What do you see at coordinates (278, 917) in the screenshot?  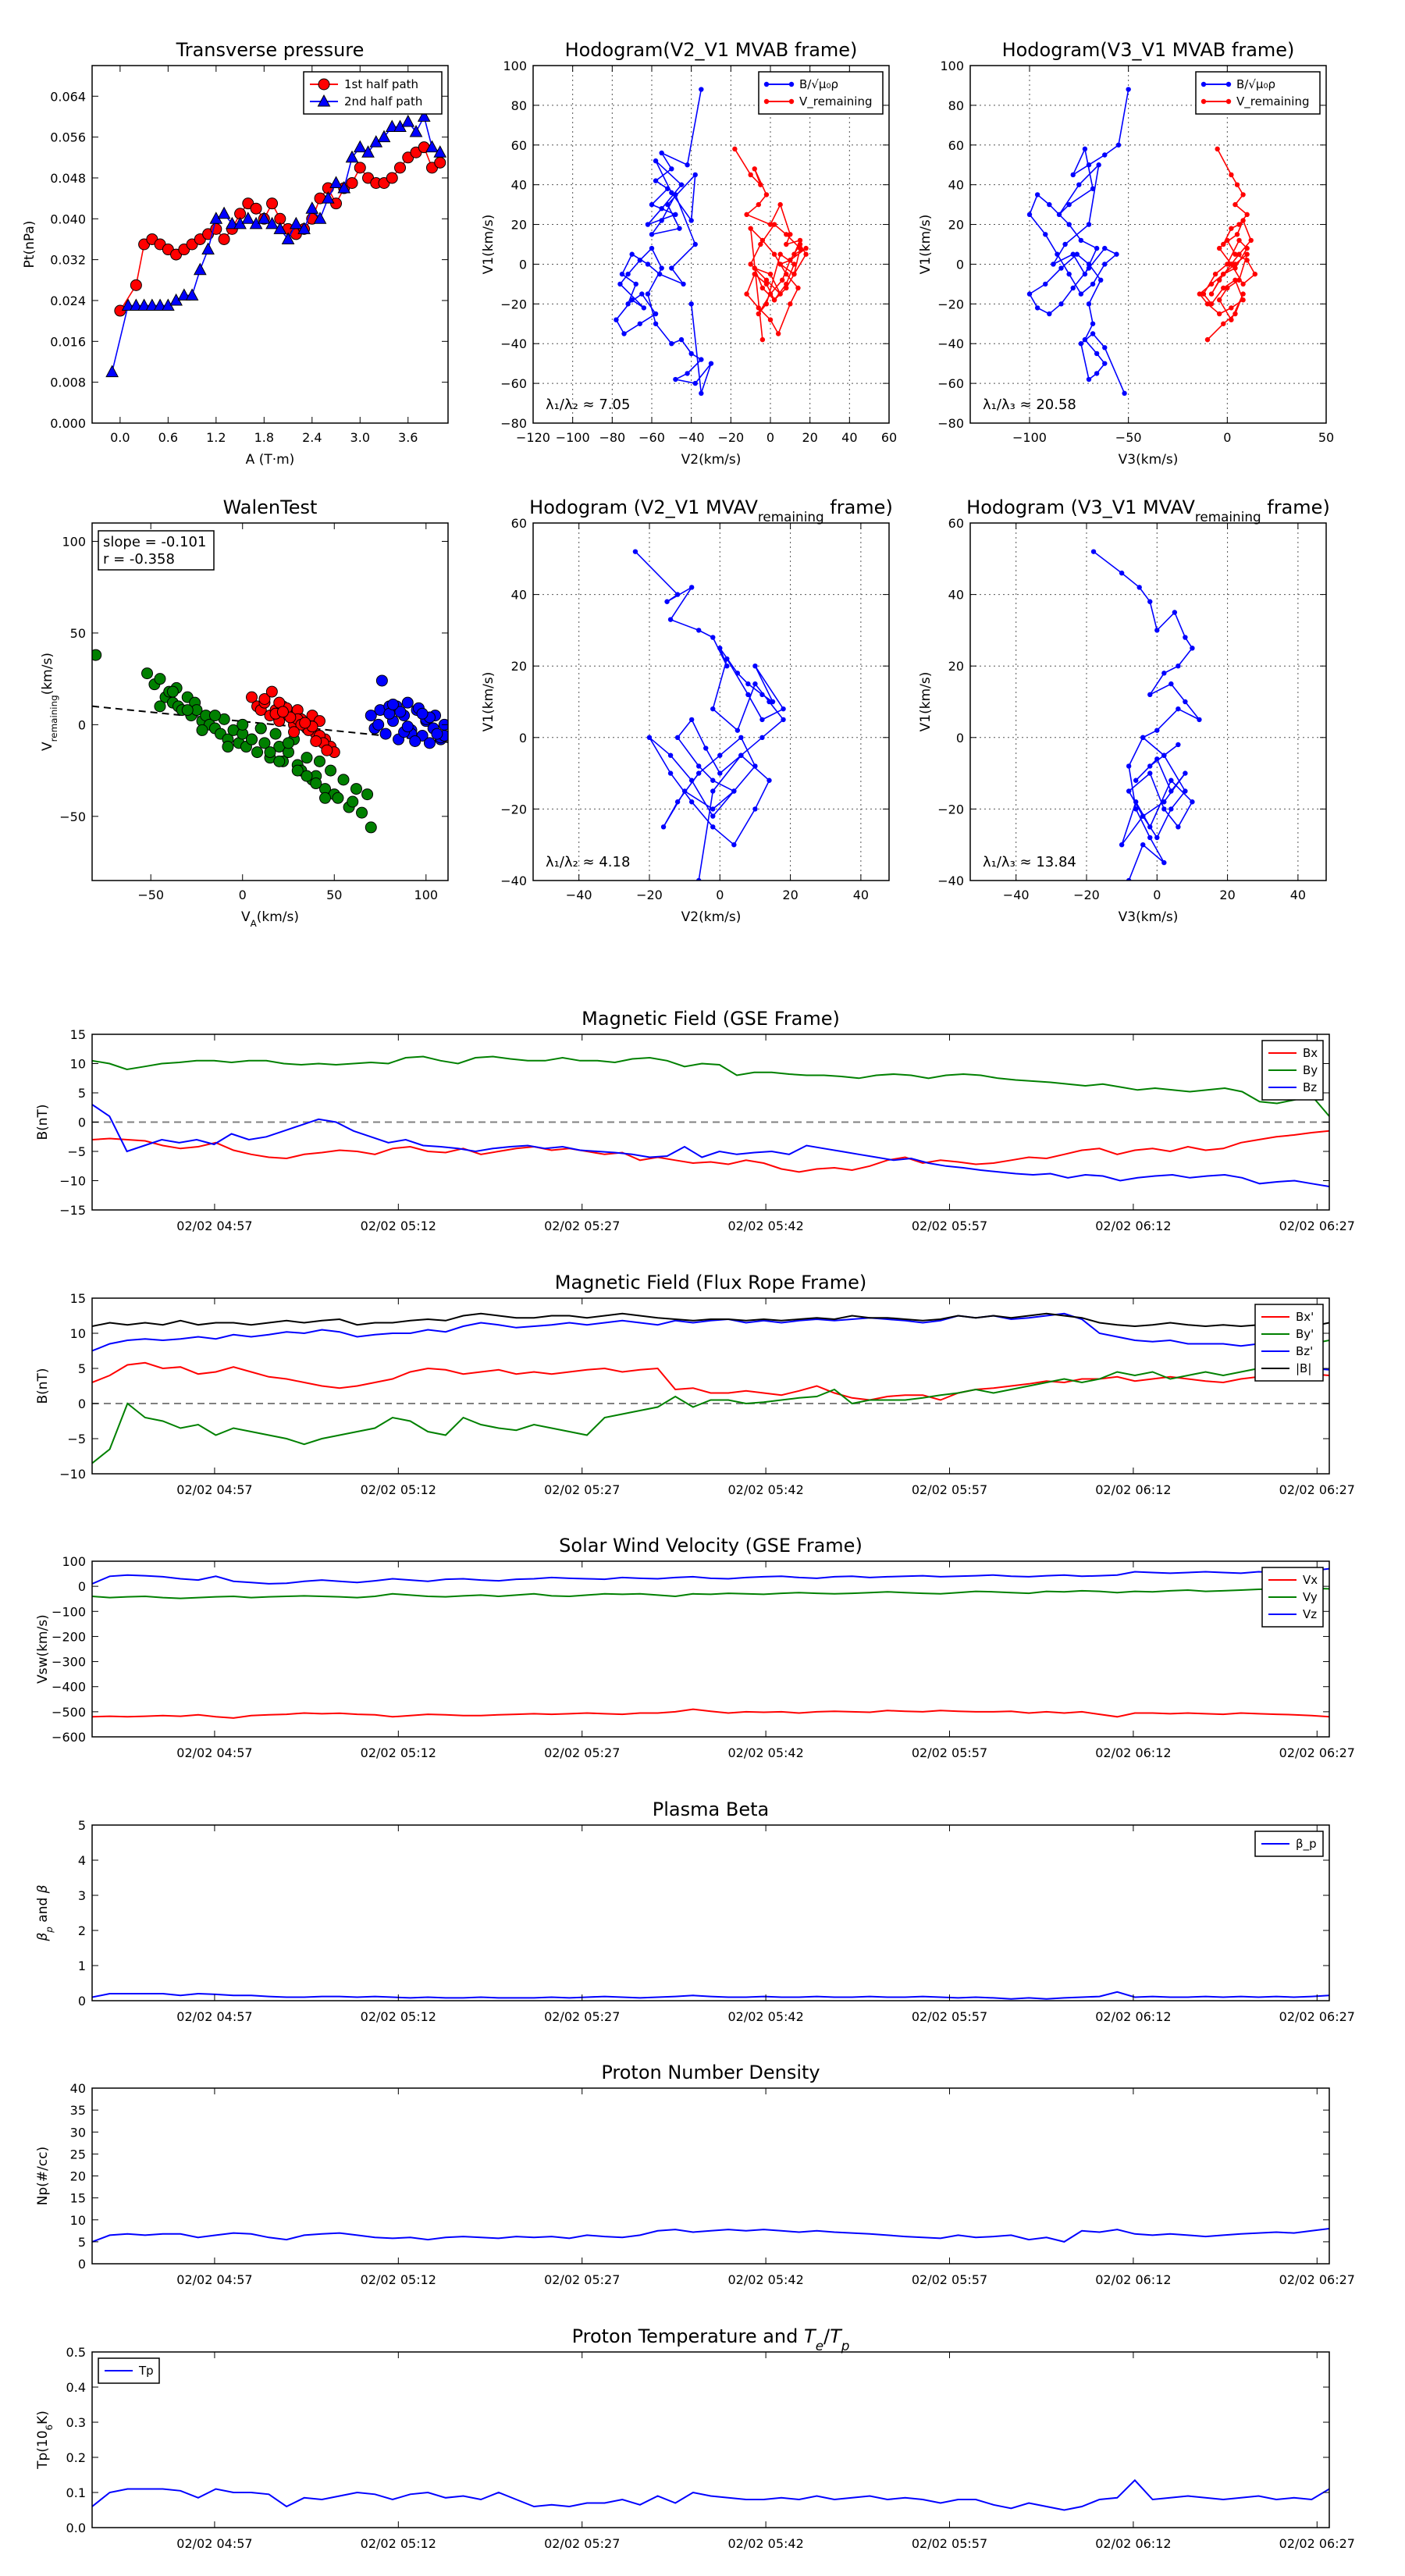 I see `text-span: (km/s)` at bounding box center [278, 917].